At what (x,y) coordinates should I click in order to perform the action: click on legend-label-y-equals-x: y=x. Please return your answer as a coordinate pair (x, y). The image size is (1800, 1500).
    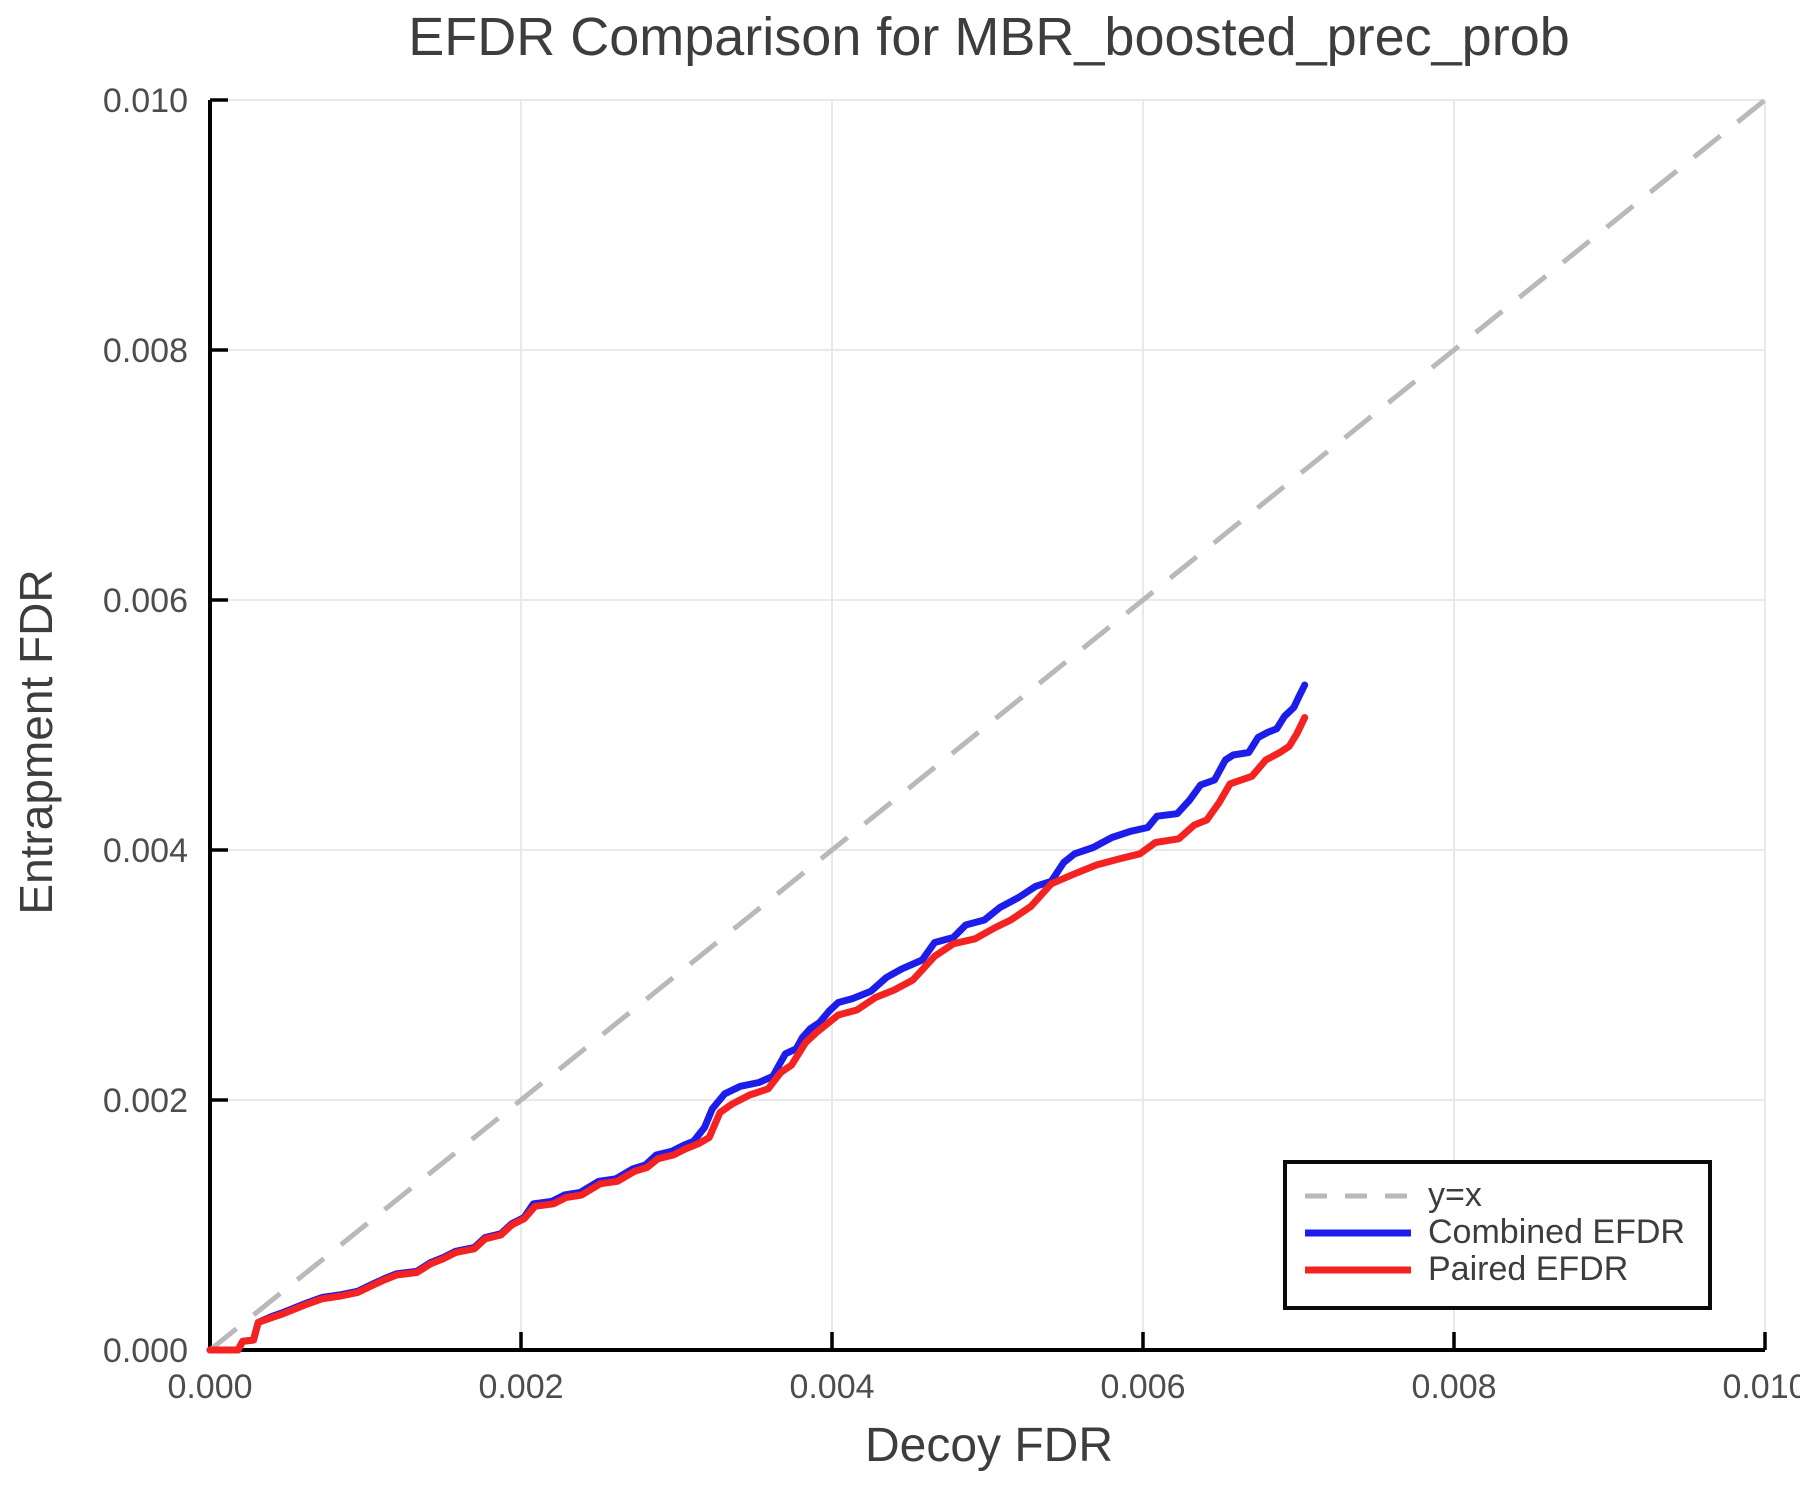
    Looking at the image, I should click on (1455, 1195).